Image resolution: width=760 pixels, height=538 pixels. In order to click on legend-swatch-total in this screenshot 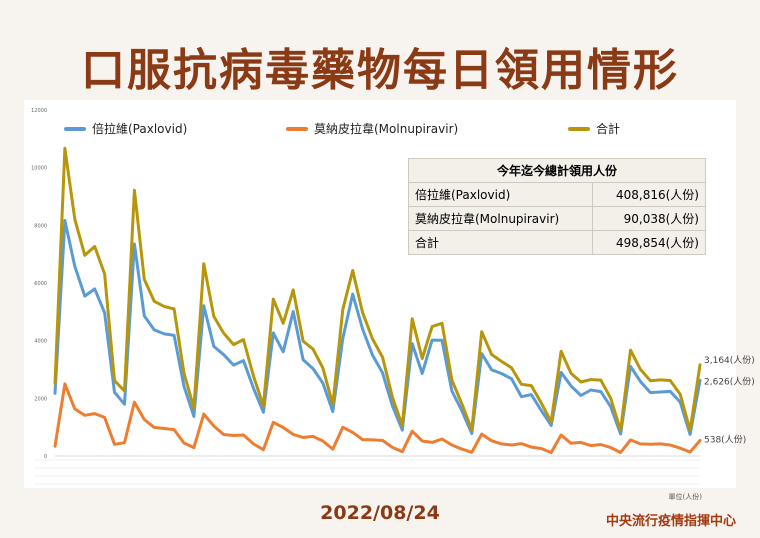, I will do `click(579, 128)`.